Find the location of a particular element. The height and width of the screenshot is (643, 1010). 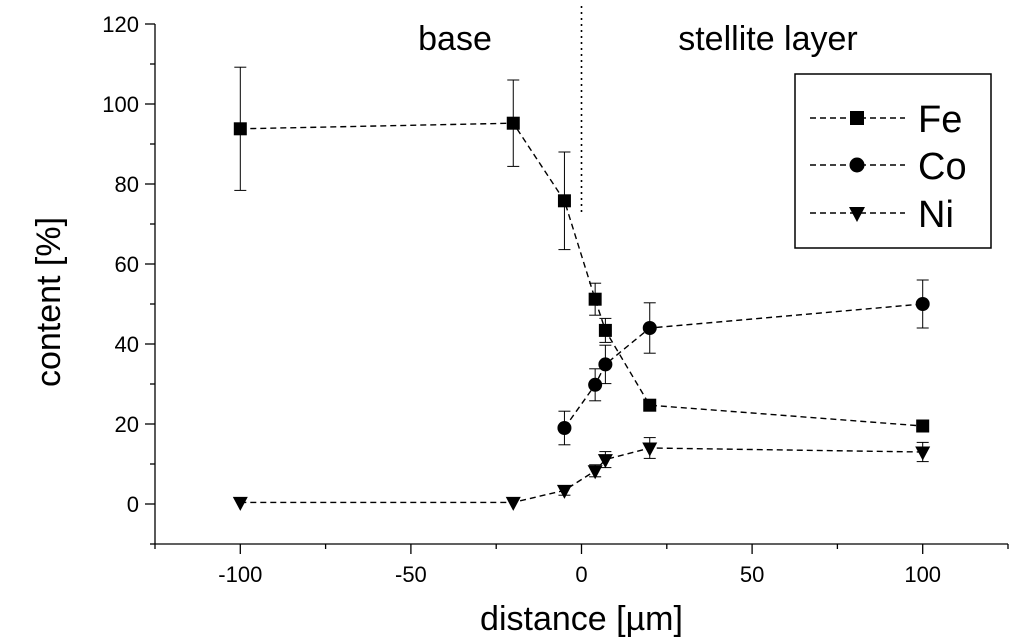

annotation-stellite-layer: stellite layer is located at coordinates (768, 39).